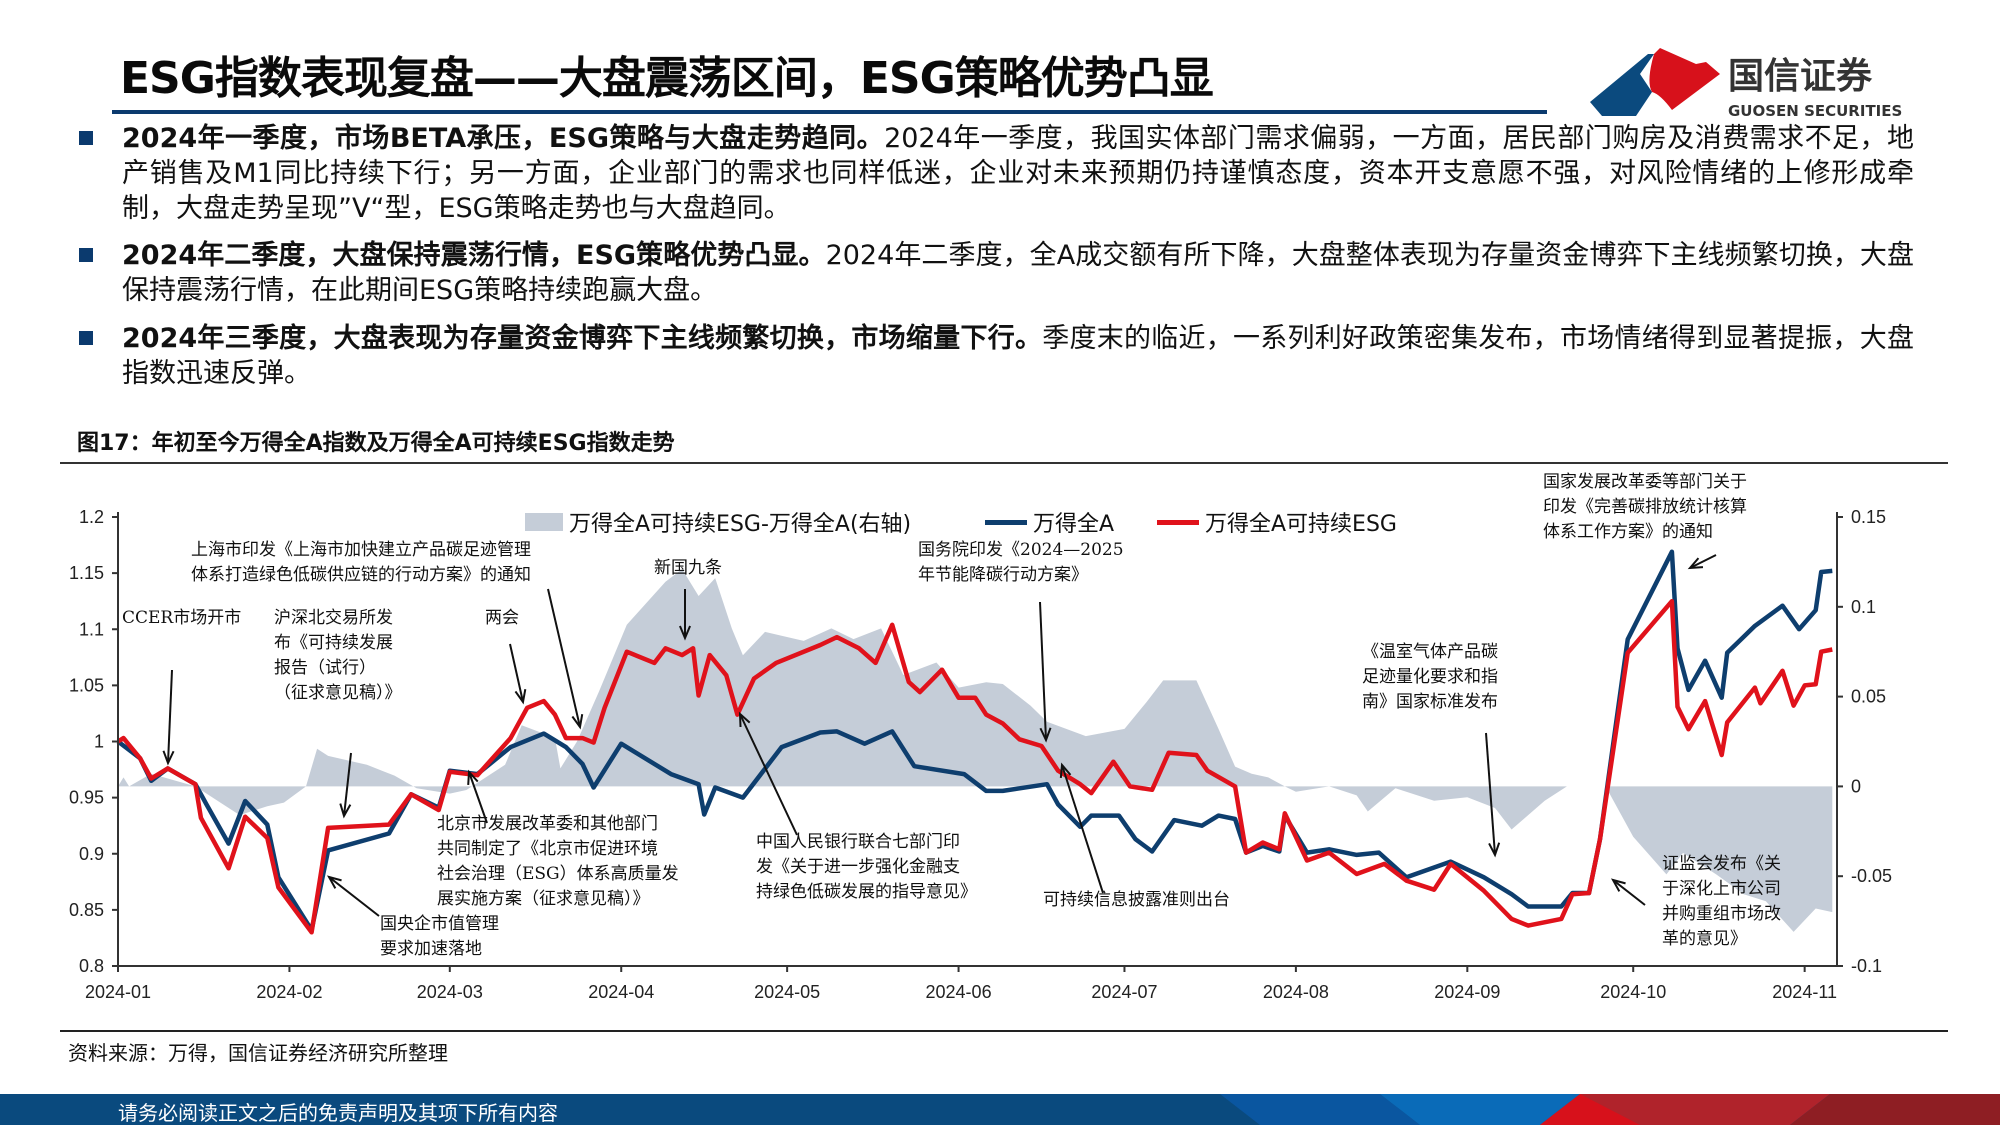 Image resolution: width=2000 pixels, height=1125 pixels. What do you see at coordinates (1301, 524) in the screenshot?
I see `legend-label: 万得全A可持续ESG` at bounding box center [1301, 524].